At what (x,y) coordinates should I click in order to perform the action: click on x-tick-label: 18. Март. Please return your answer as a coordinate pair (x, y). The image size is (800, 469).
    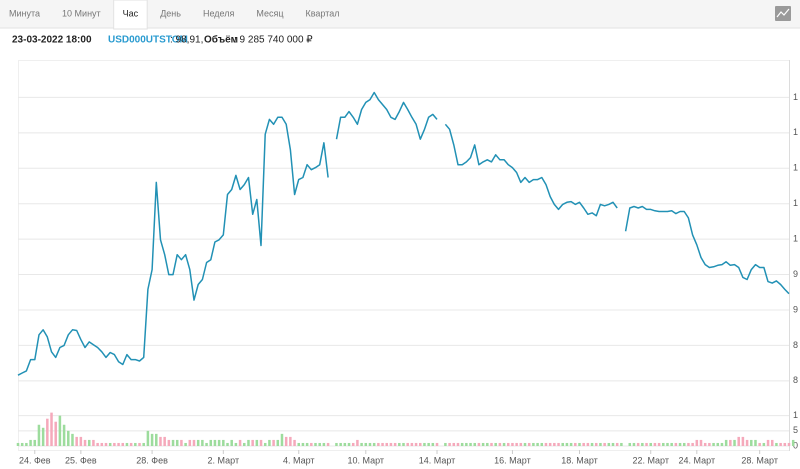
    Looking at the image, I should click on (579, 460).